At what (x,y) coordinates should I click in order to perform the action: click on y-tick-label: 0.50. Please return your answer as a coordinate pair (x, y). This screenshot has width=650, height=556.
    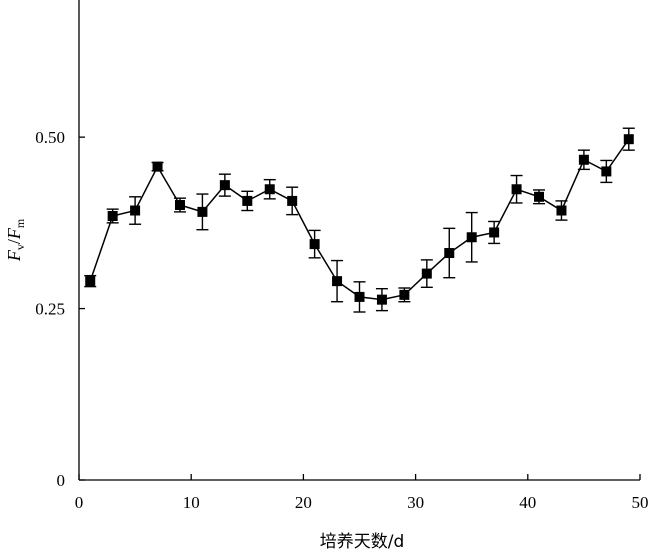
    Looking at the image, I should click on (50, 137).